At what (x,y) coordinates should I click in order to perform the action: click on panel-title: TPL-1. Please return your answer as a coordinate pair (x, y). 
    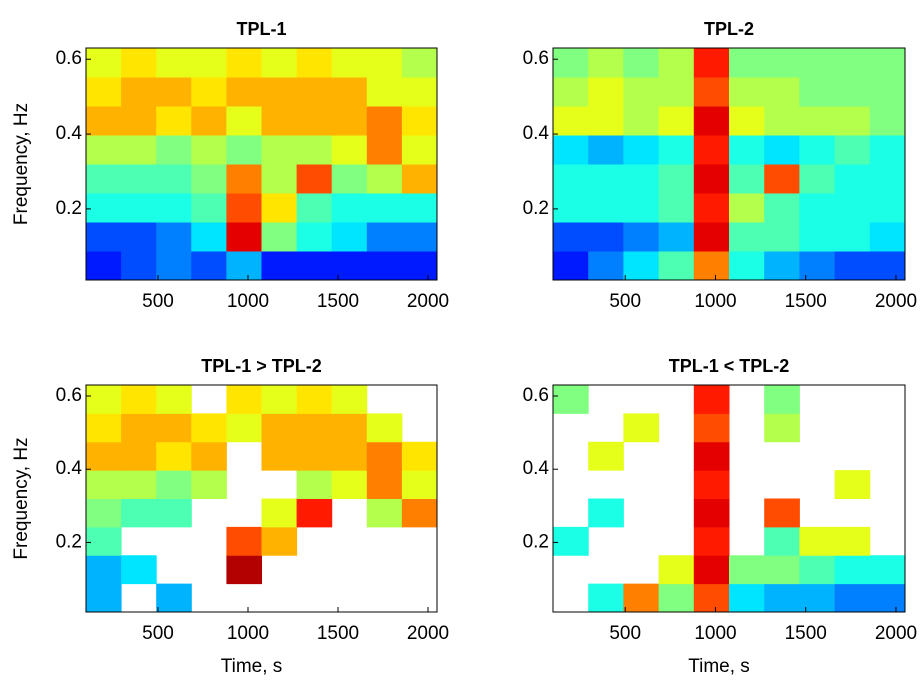
    Looking at the image, I should click on (261, 29).